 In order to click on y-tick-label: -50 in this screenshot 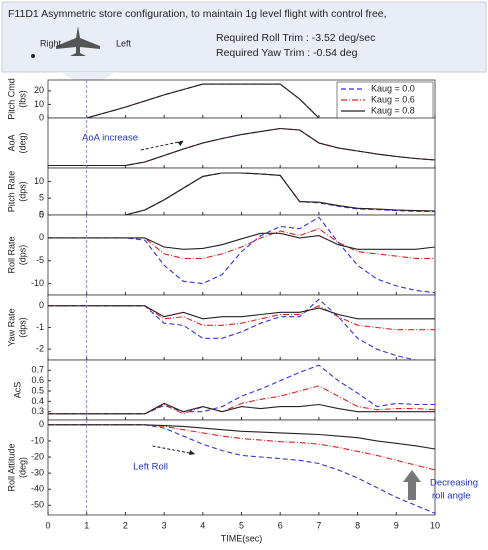, I will do `click(37, 505)`.